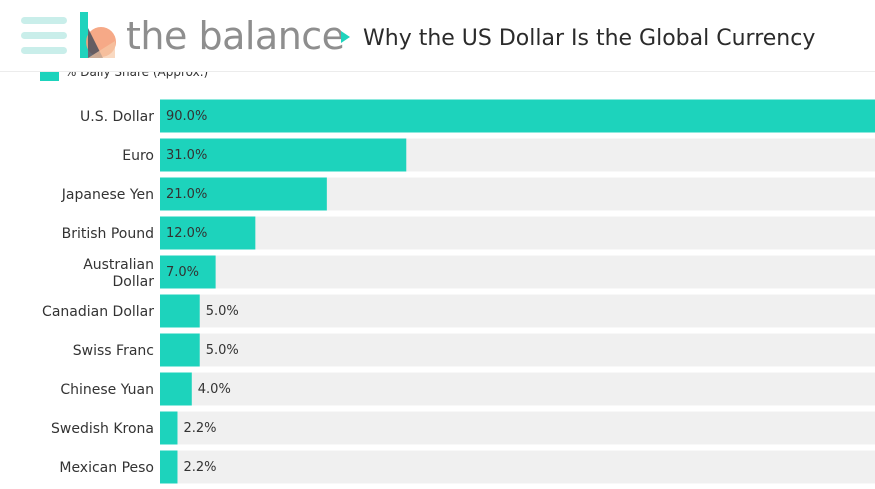 The image size is (875, 489). I want to click on category-label: British Pound, so click(108, 234).